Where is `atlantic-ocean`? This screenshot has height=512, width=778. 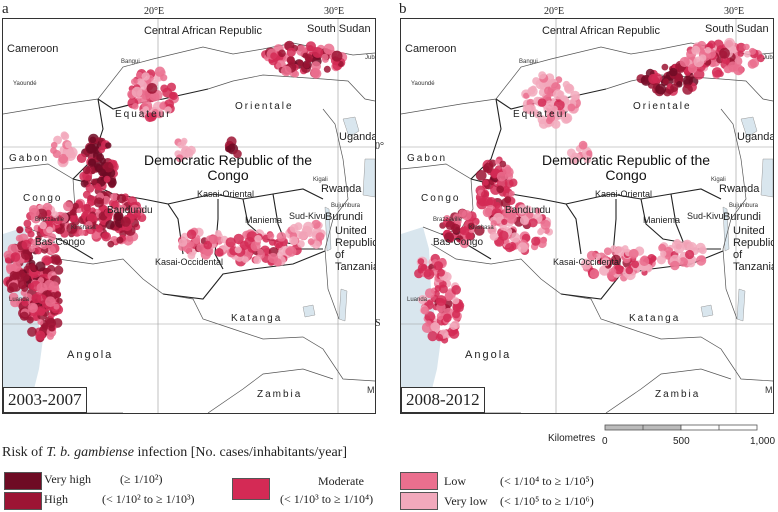
atlantic-ocean is located at coordinates (421, 320).